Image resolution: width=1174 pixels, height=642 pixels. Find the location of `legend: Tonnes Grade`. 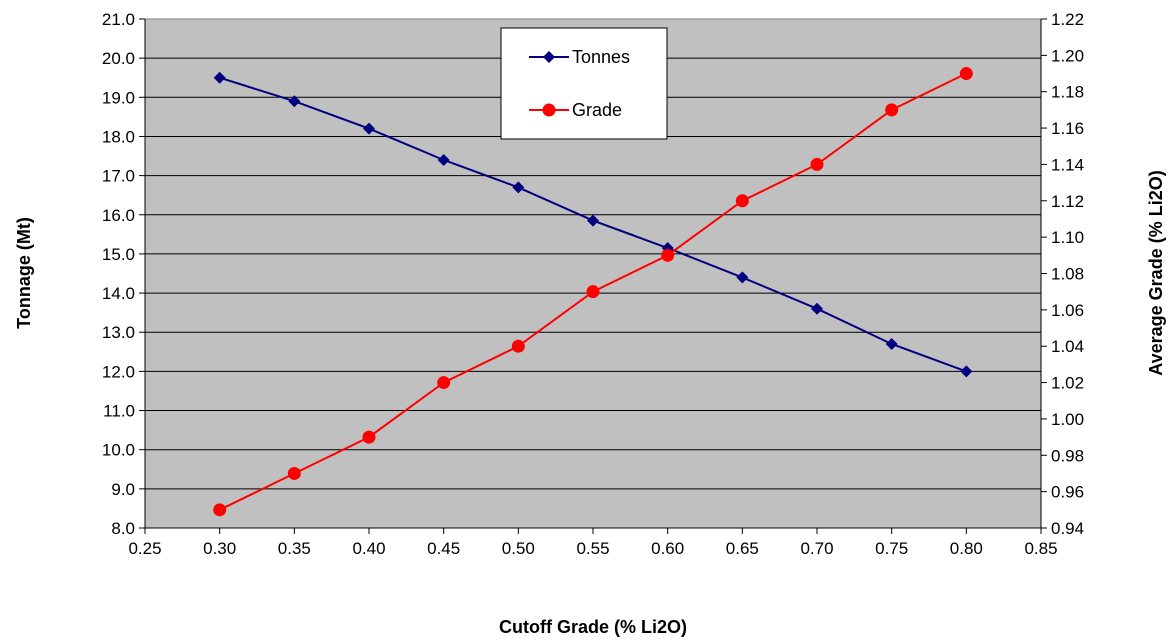

legend: Tonnes Grade is located at coordinates (584, 83).